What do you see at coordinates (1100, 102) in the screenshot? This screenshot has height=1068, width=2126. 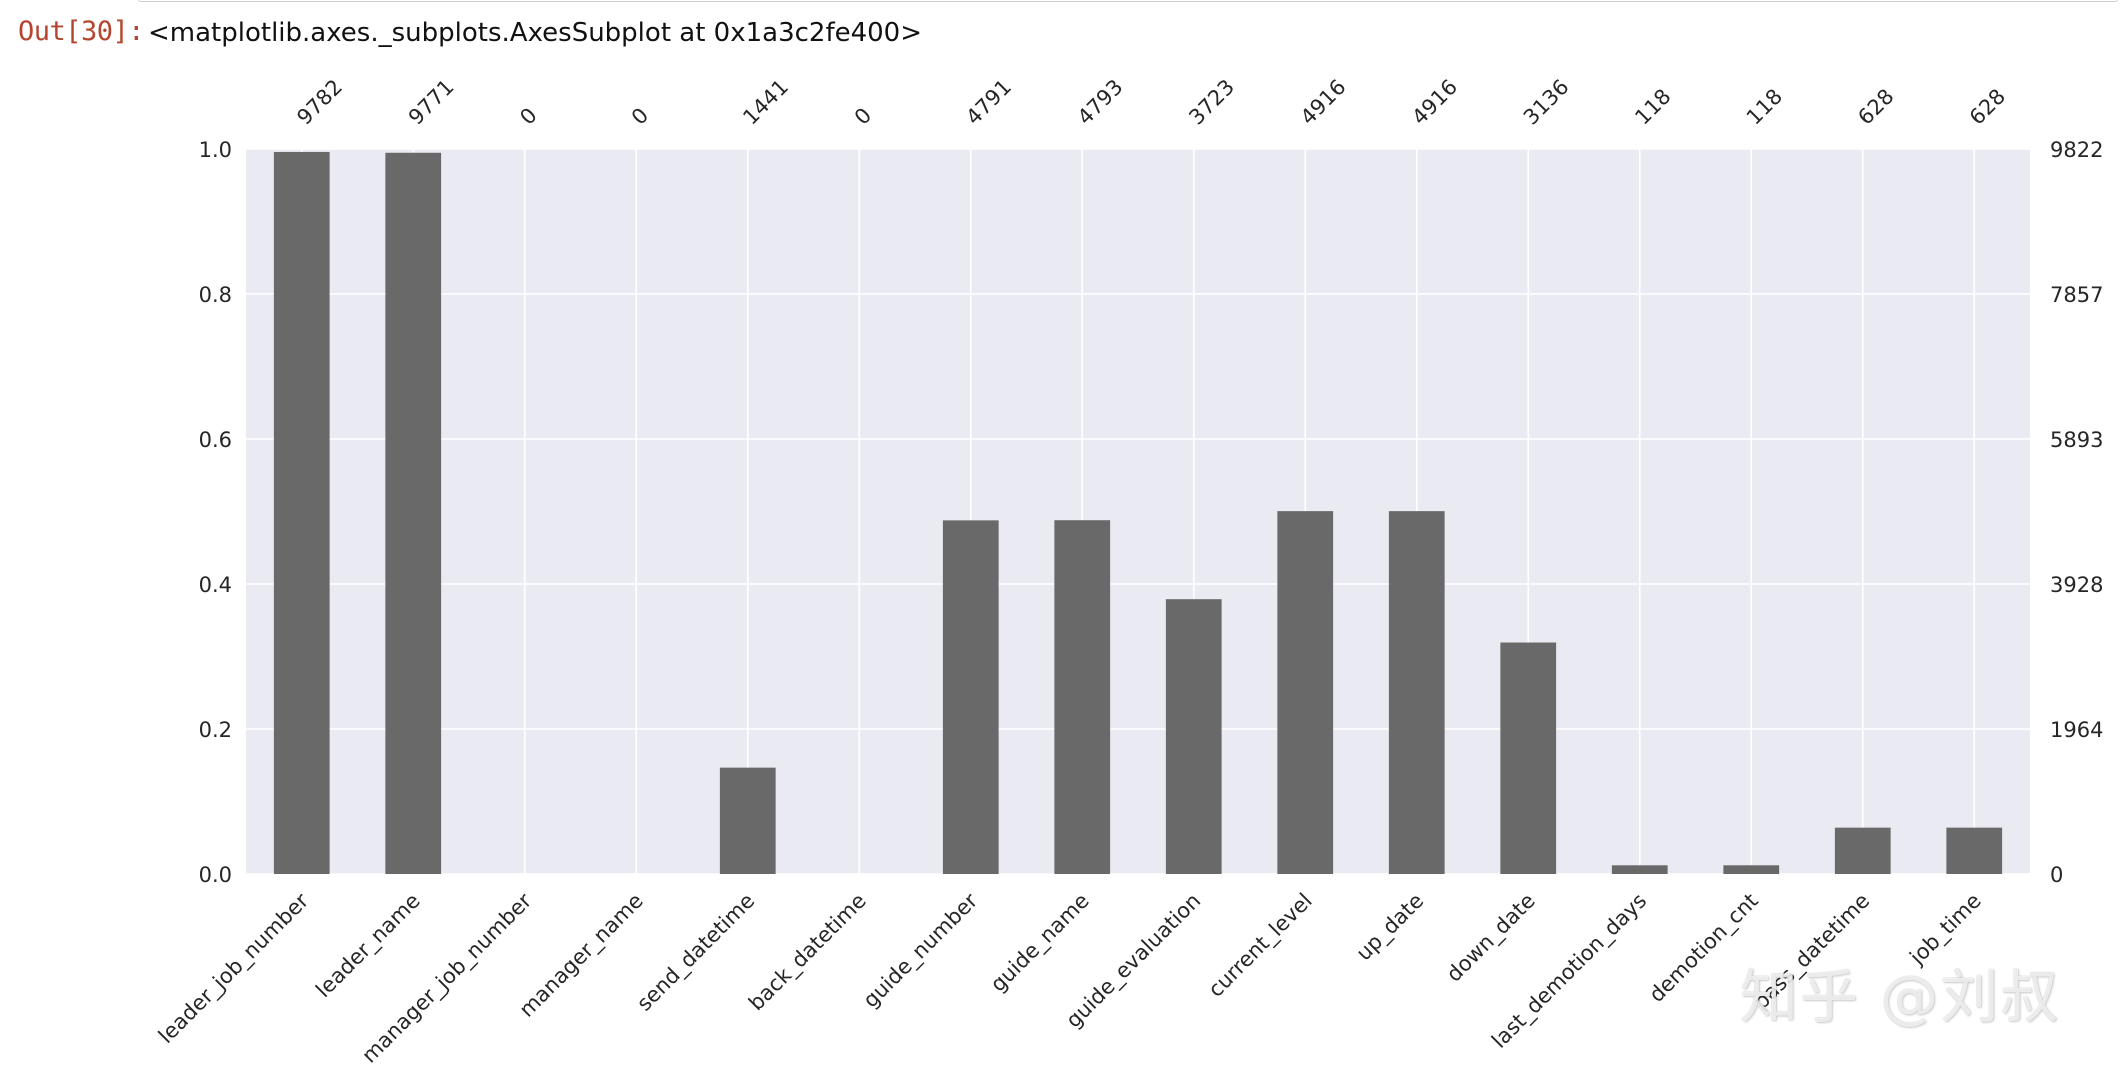 I see `bar-count-label: 4793` at bounding box center [1100, 102].